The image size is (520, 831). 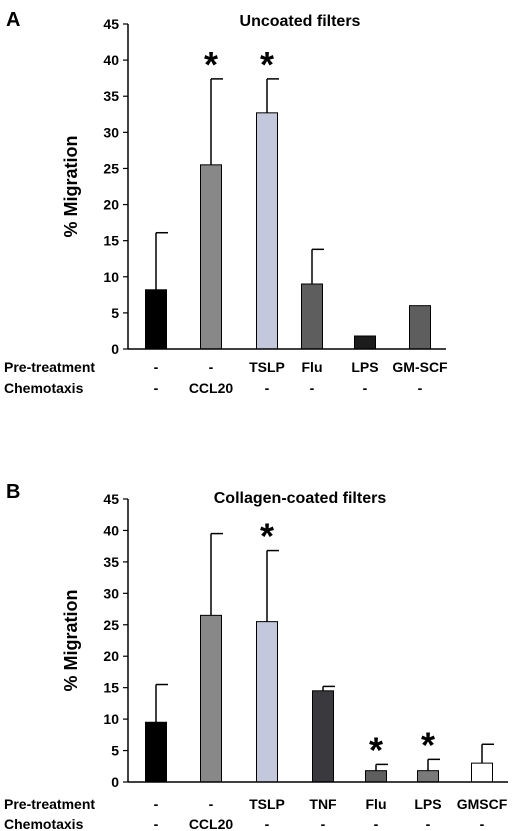 I want to click on chart-title: Uncoated filters, so click(x=300, y=21).